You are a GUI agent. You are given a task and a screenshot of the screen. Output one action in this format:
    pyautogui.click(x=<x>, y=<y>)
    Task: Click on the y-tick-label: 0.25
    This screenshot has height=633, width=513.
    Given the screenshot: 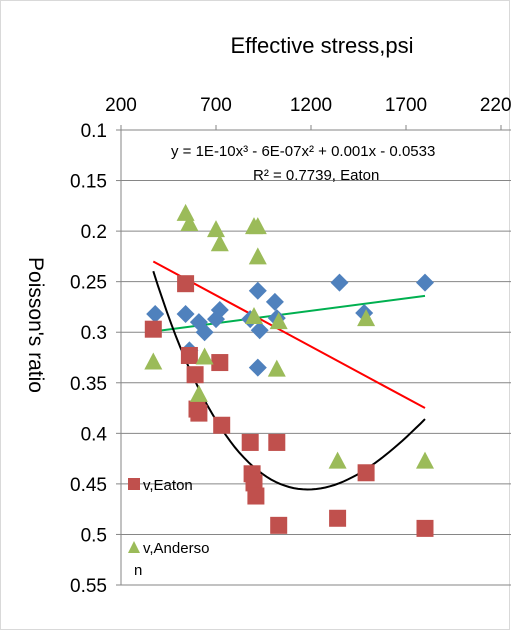 What is the action you would take?
    pyautogui.click(x=88, y=283)
    